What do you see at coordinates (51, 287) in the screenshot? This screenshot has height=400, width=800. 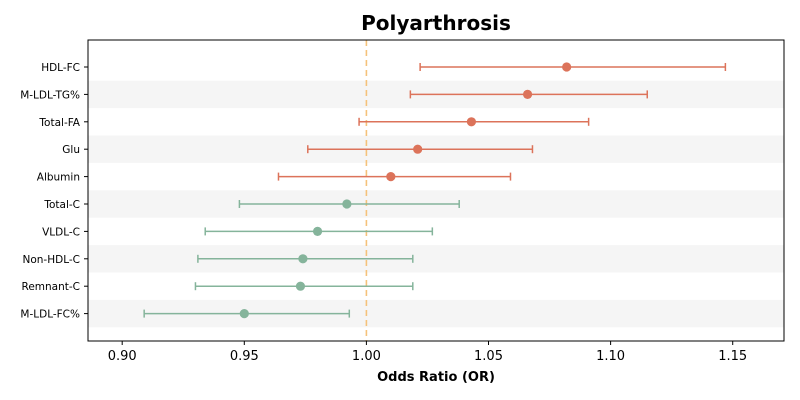 I see `y-tick-label: Remnant-C` at bounding box center [51, 287].